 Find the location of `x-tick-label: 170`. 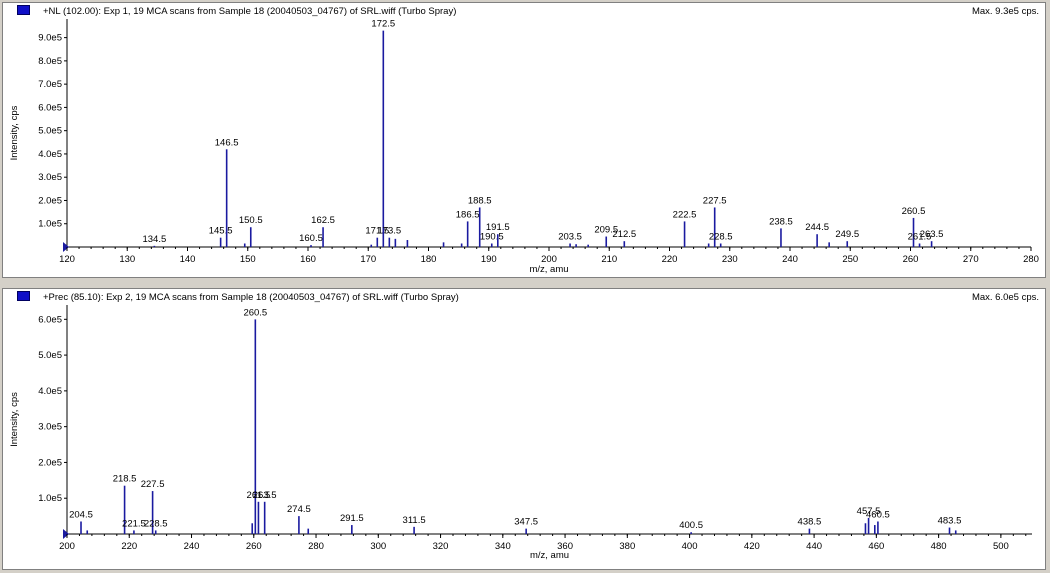

x-tick-label: 170 is located at coordinates (368, 259).